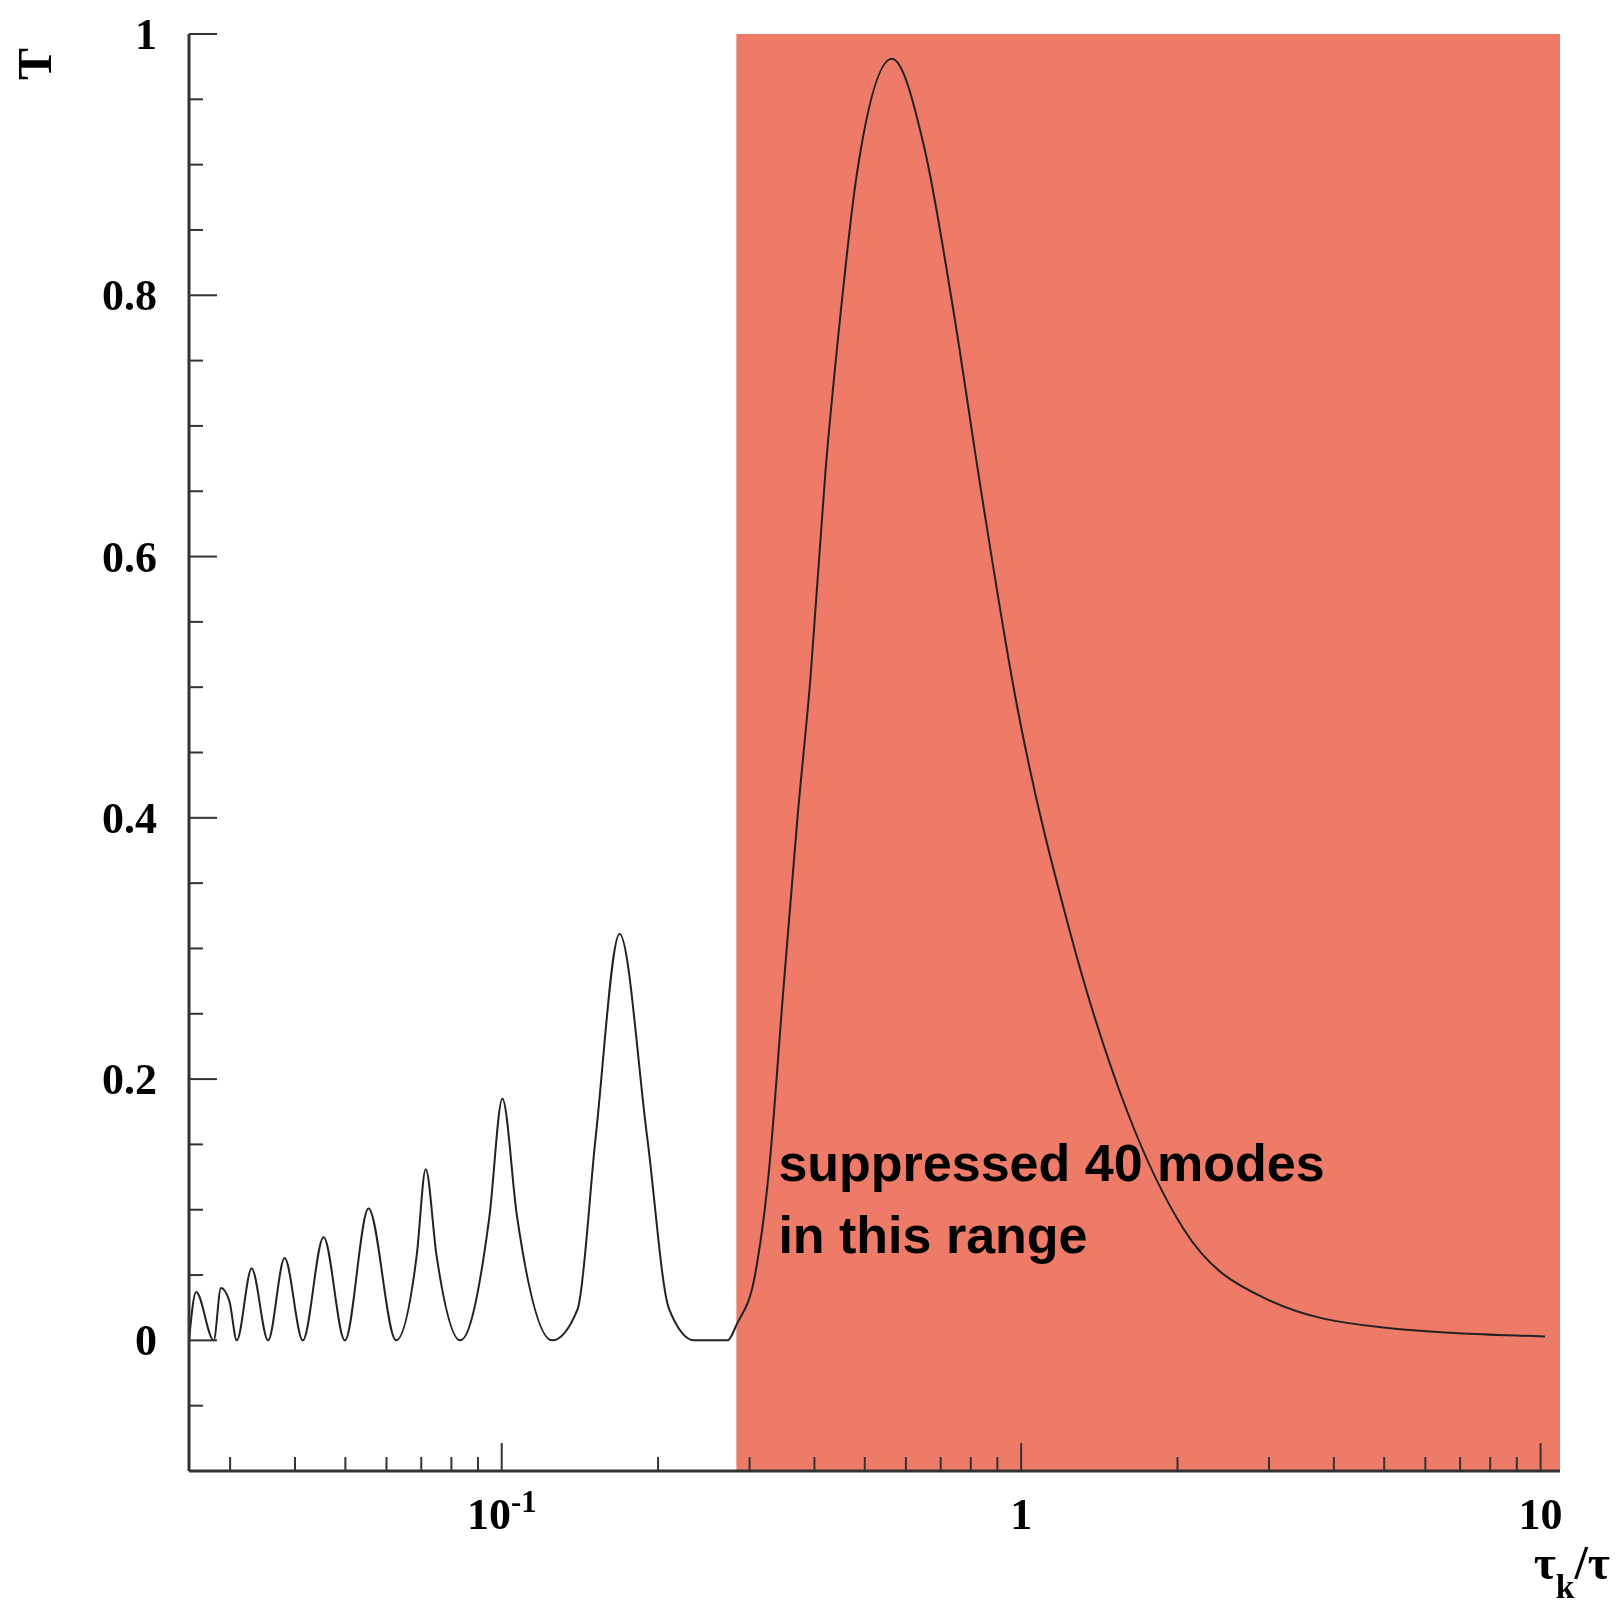 This screenshot has height=1617, width=1624. Describe the element at coordinates (35, 64) in the screenshot. I see `y-axis-title: T` at that location.